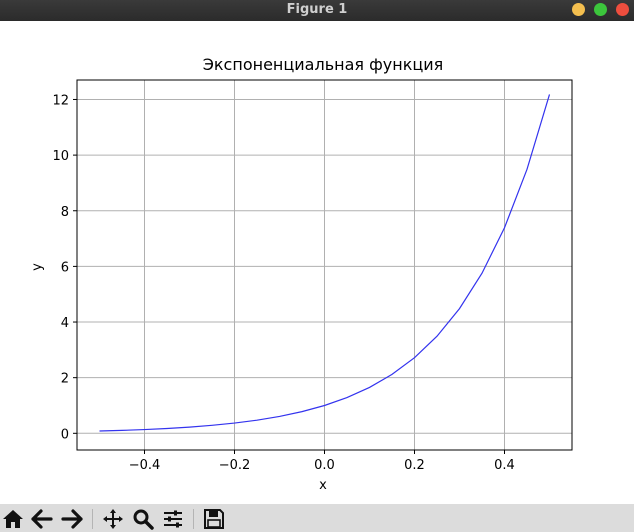 The image size is (634, 532). I want to click on configure-subplots-button, so click(173, 519).